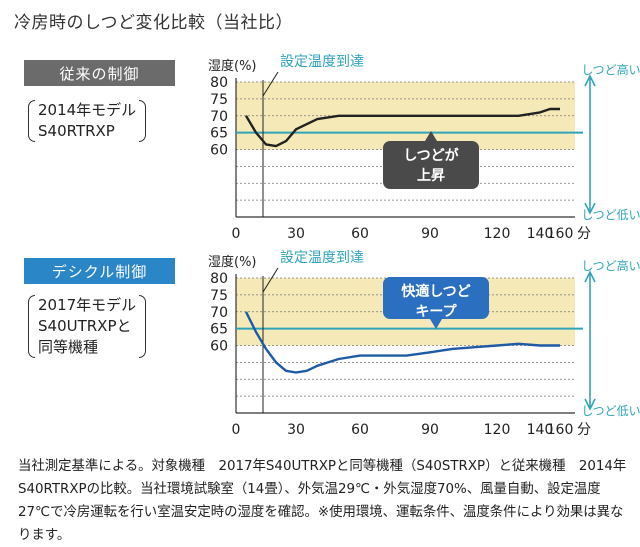 Image resolution: width=640 pixels, height=547 pixels. I want to click on badge-text: 上昇, so click(431, 176).